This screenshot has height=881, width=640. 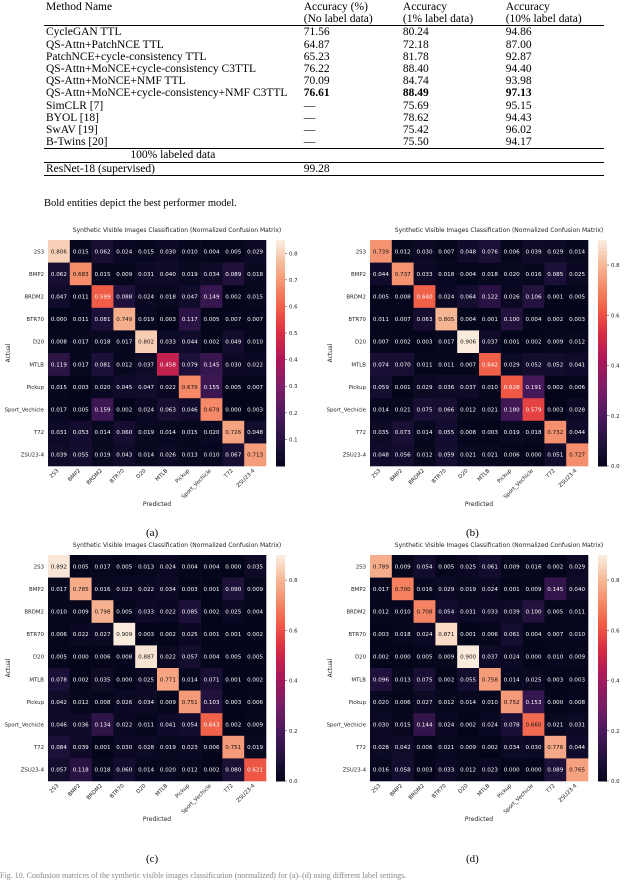 I want to click on cell-value-label: 0.679, so click(x=190, y=388).